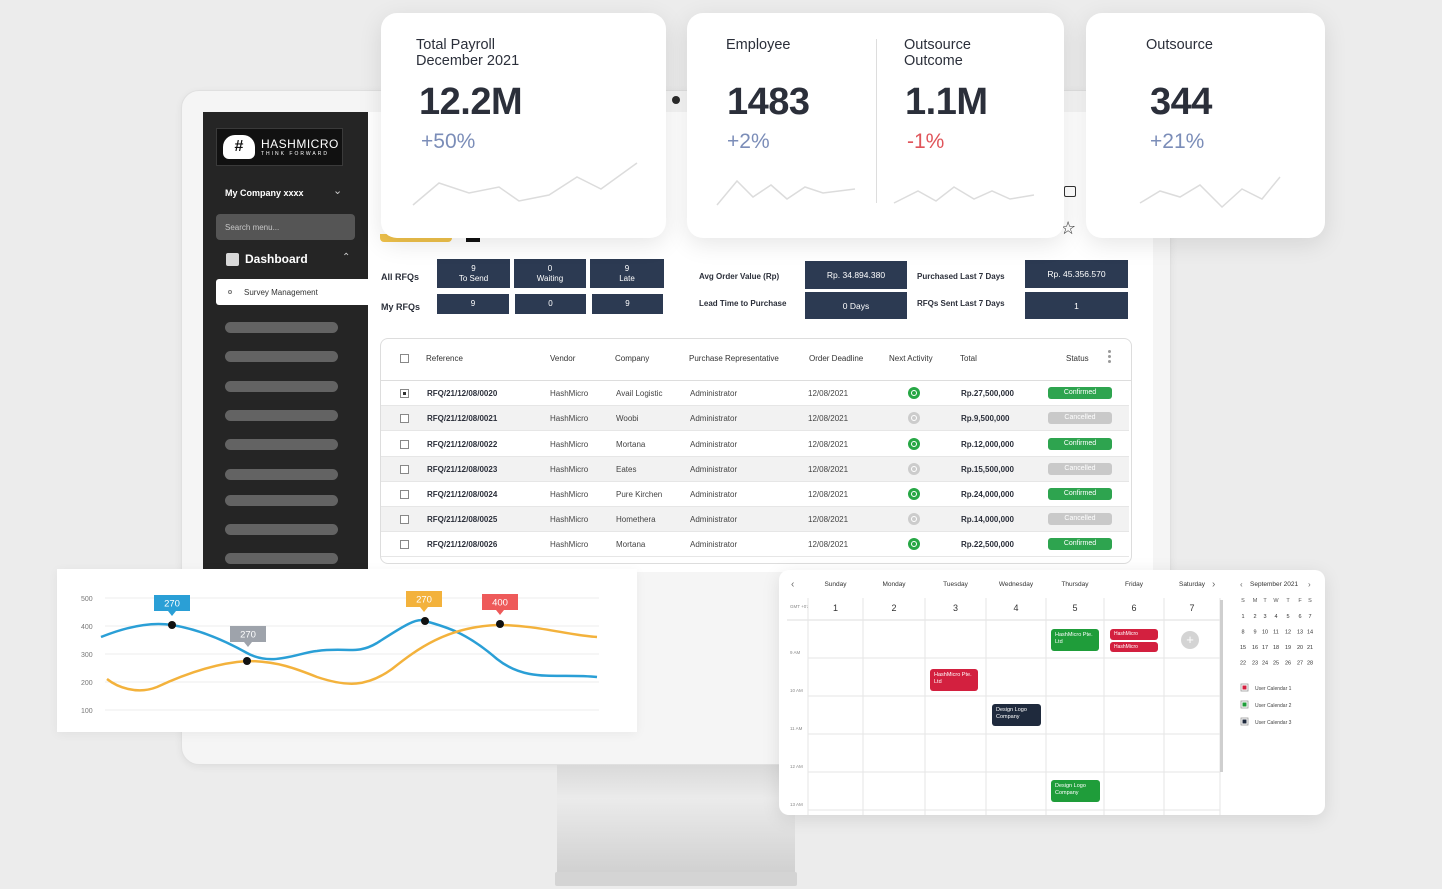 This screenshot has width=1442, height=889. Describe the element at coordinates (627, 304) in the screenshot. I see `my-rfq-late-button: 9` at that location.